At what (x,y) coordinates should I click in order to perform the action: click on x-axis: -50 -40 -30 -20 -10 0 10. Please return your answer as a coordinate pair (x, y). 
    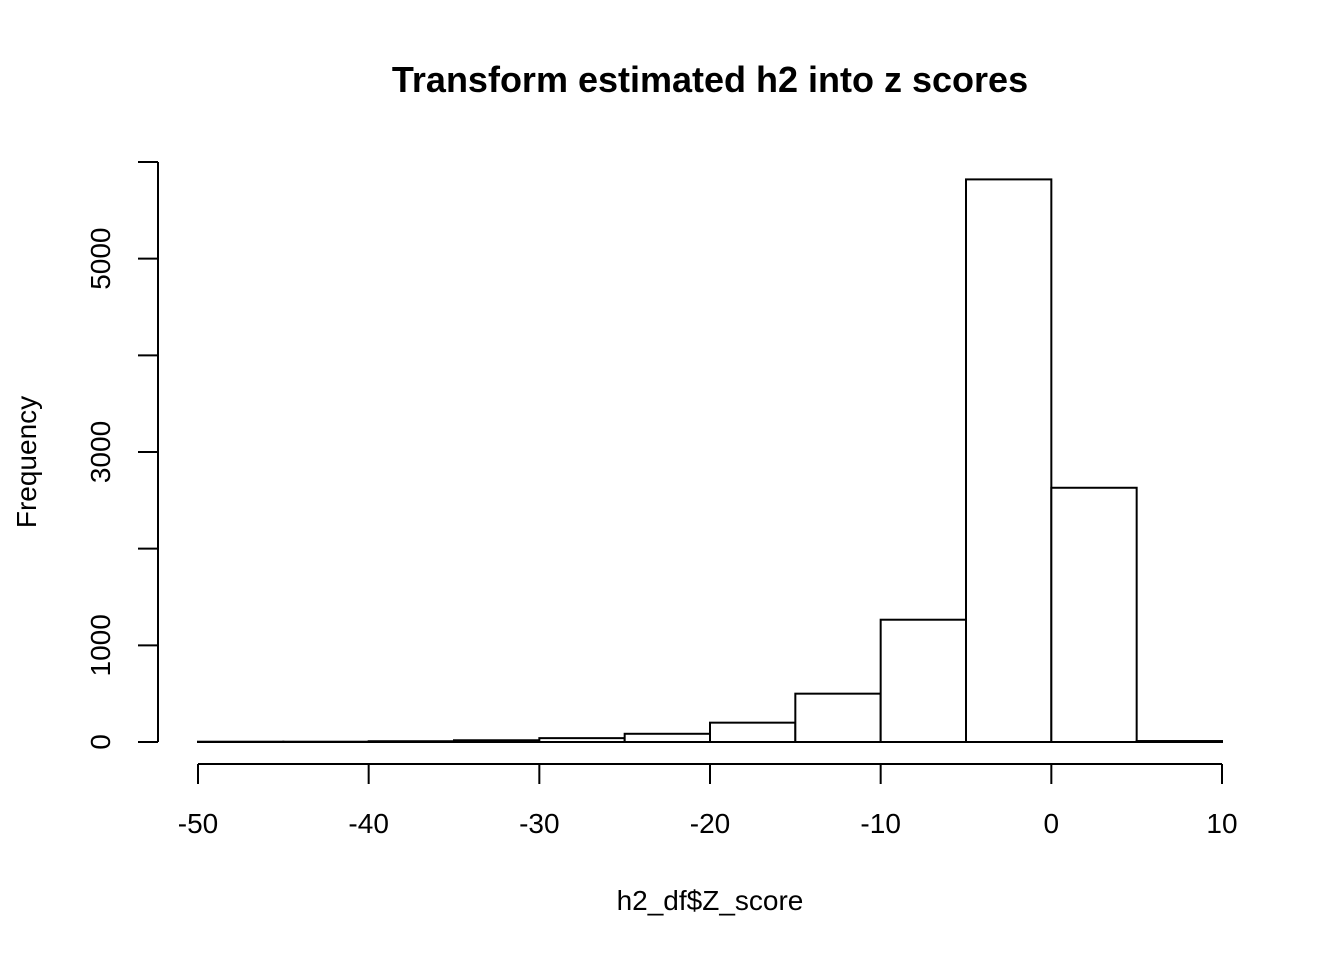
    Looking at the image, I should click on (708, 801).